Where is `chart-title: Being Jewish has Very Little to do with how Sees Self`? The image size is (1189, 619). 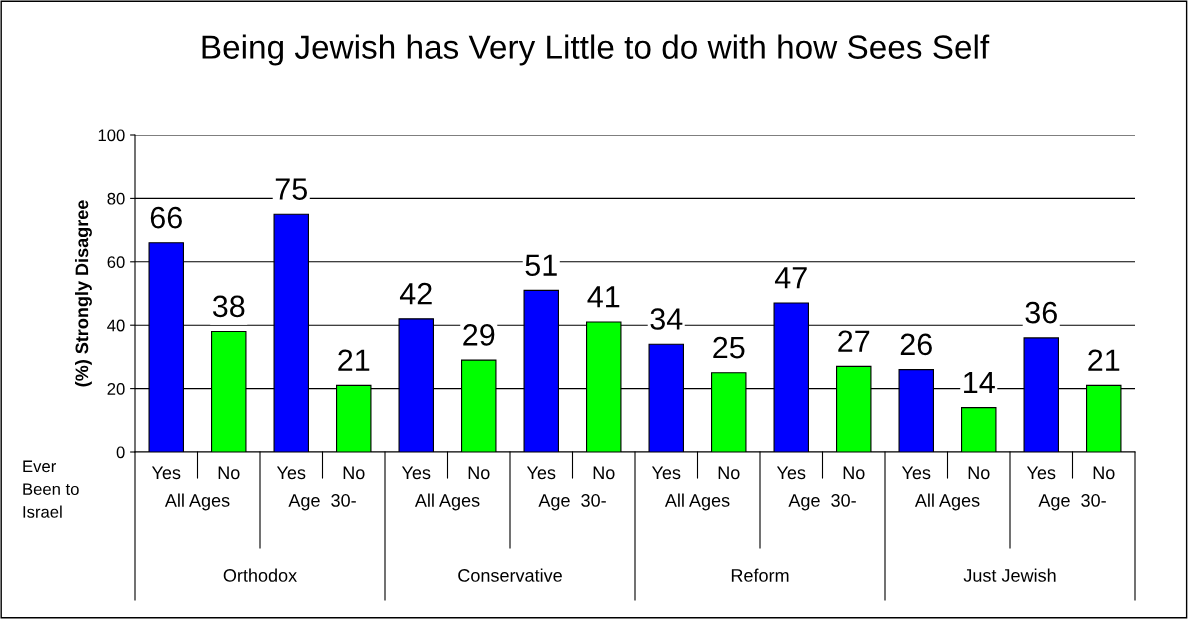
chart-title: Being Jewish has Very Little to do with how Sees Self is located at coordinates (596, 50).